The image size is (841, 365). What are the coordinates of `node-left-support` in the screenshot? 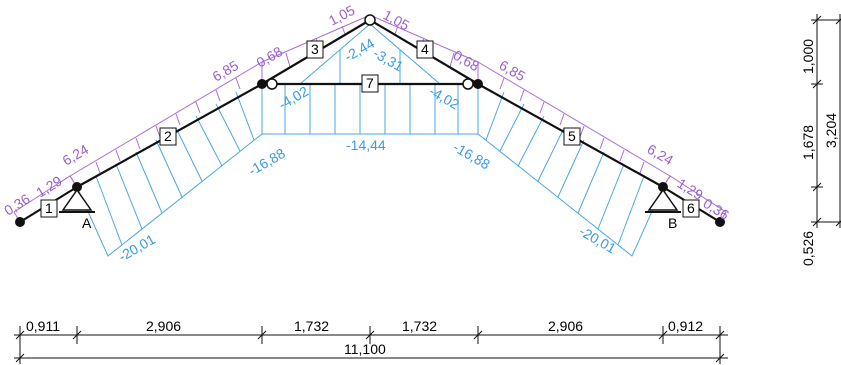 It's located at (77, 187).